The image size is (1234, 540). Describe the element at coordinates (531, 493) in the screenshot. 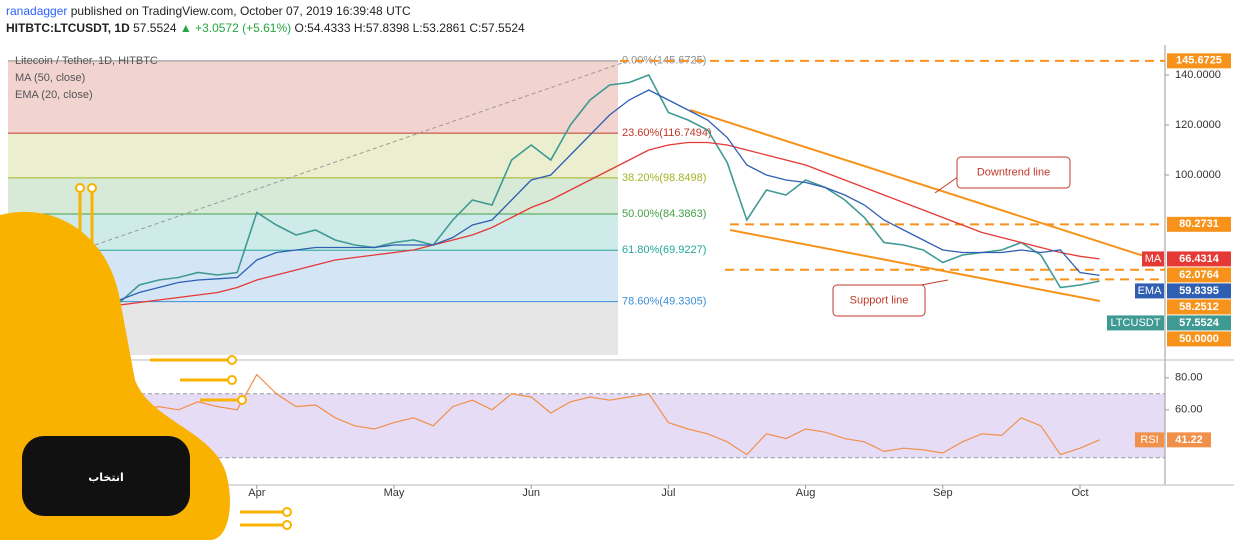

I see `x-tick-label: Jun` at that location.